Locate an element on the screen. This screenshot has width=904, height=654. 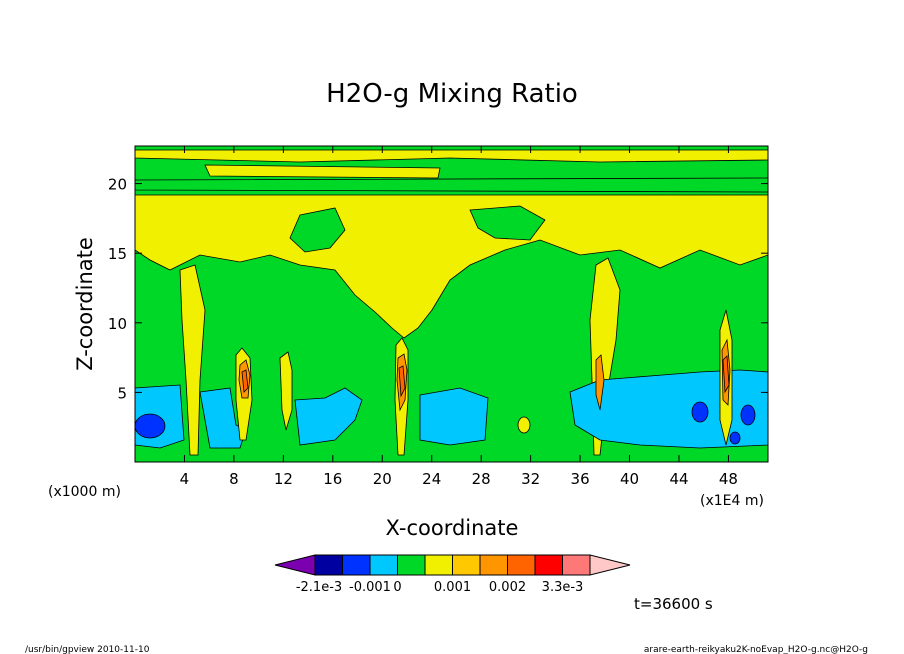
x-tick-label: 16 is located at coordinates (332, 479).